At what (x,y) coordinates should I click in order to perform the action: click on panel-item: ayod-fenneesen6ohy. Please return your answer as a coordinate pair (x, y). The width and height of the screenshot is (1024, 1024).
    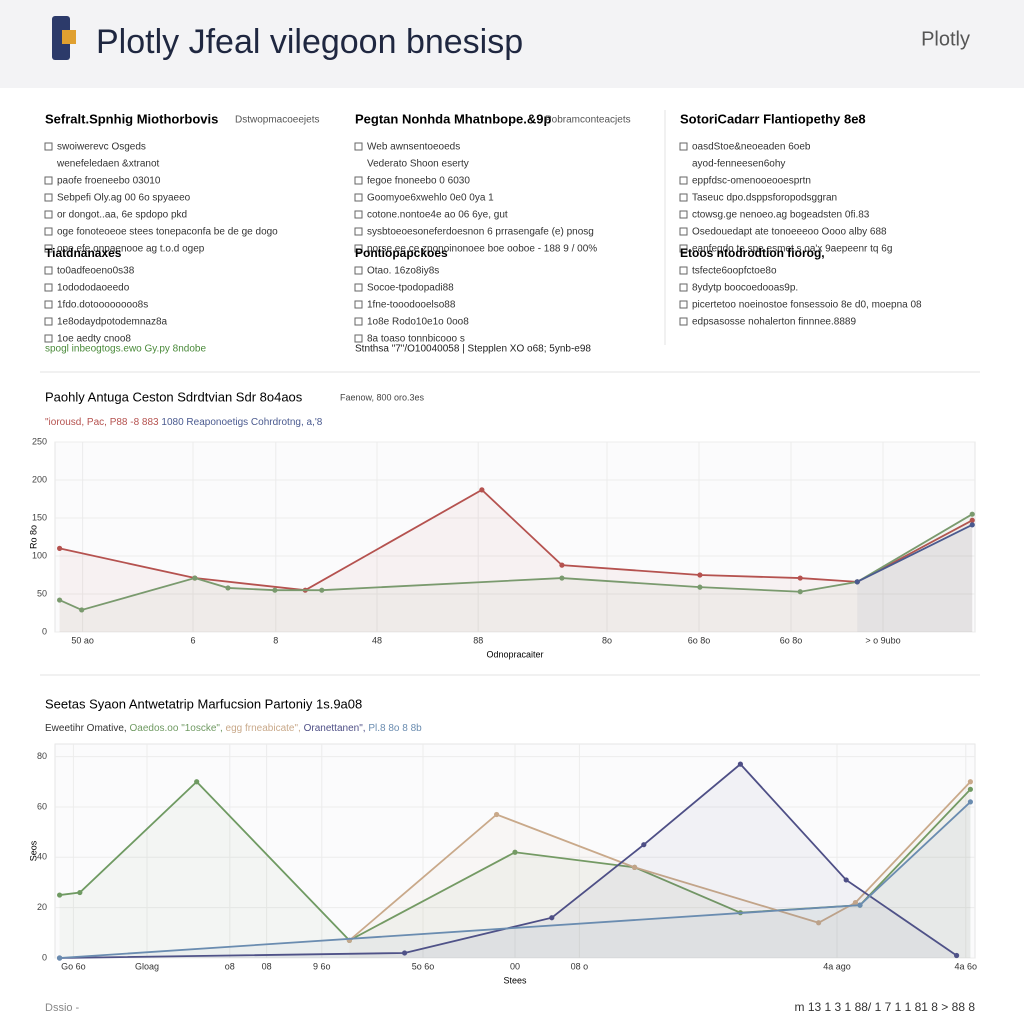
    Looking at the image, I should click on (738, 164).